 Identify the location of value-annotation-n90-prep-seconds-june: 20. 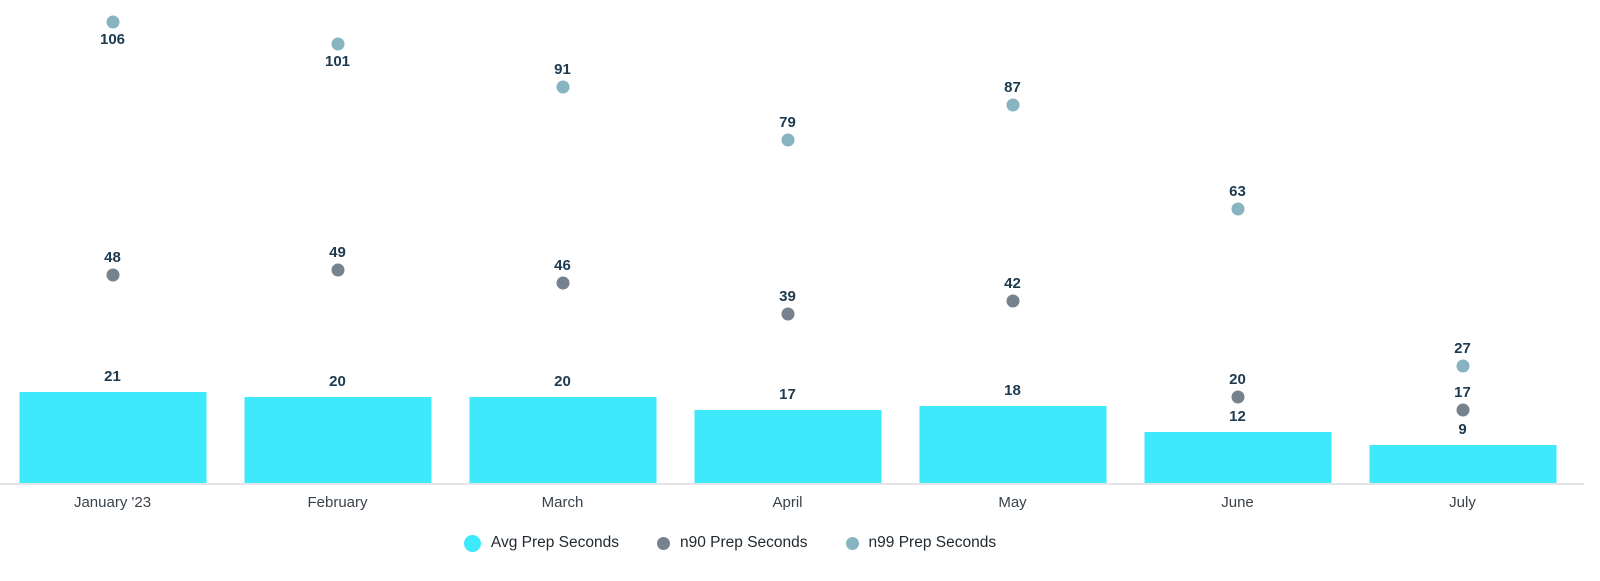
(1237, 379).